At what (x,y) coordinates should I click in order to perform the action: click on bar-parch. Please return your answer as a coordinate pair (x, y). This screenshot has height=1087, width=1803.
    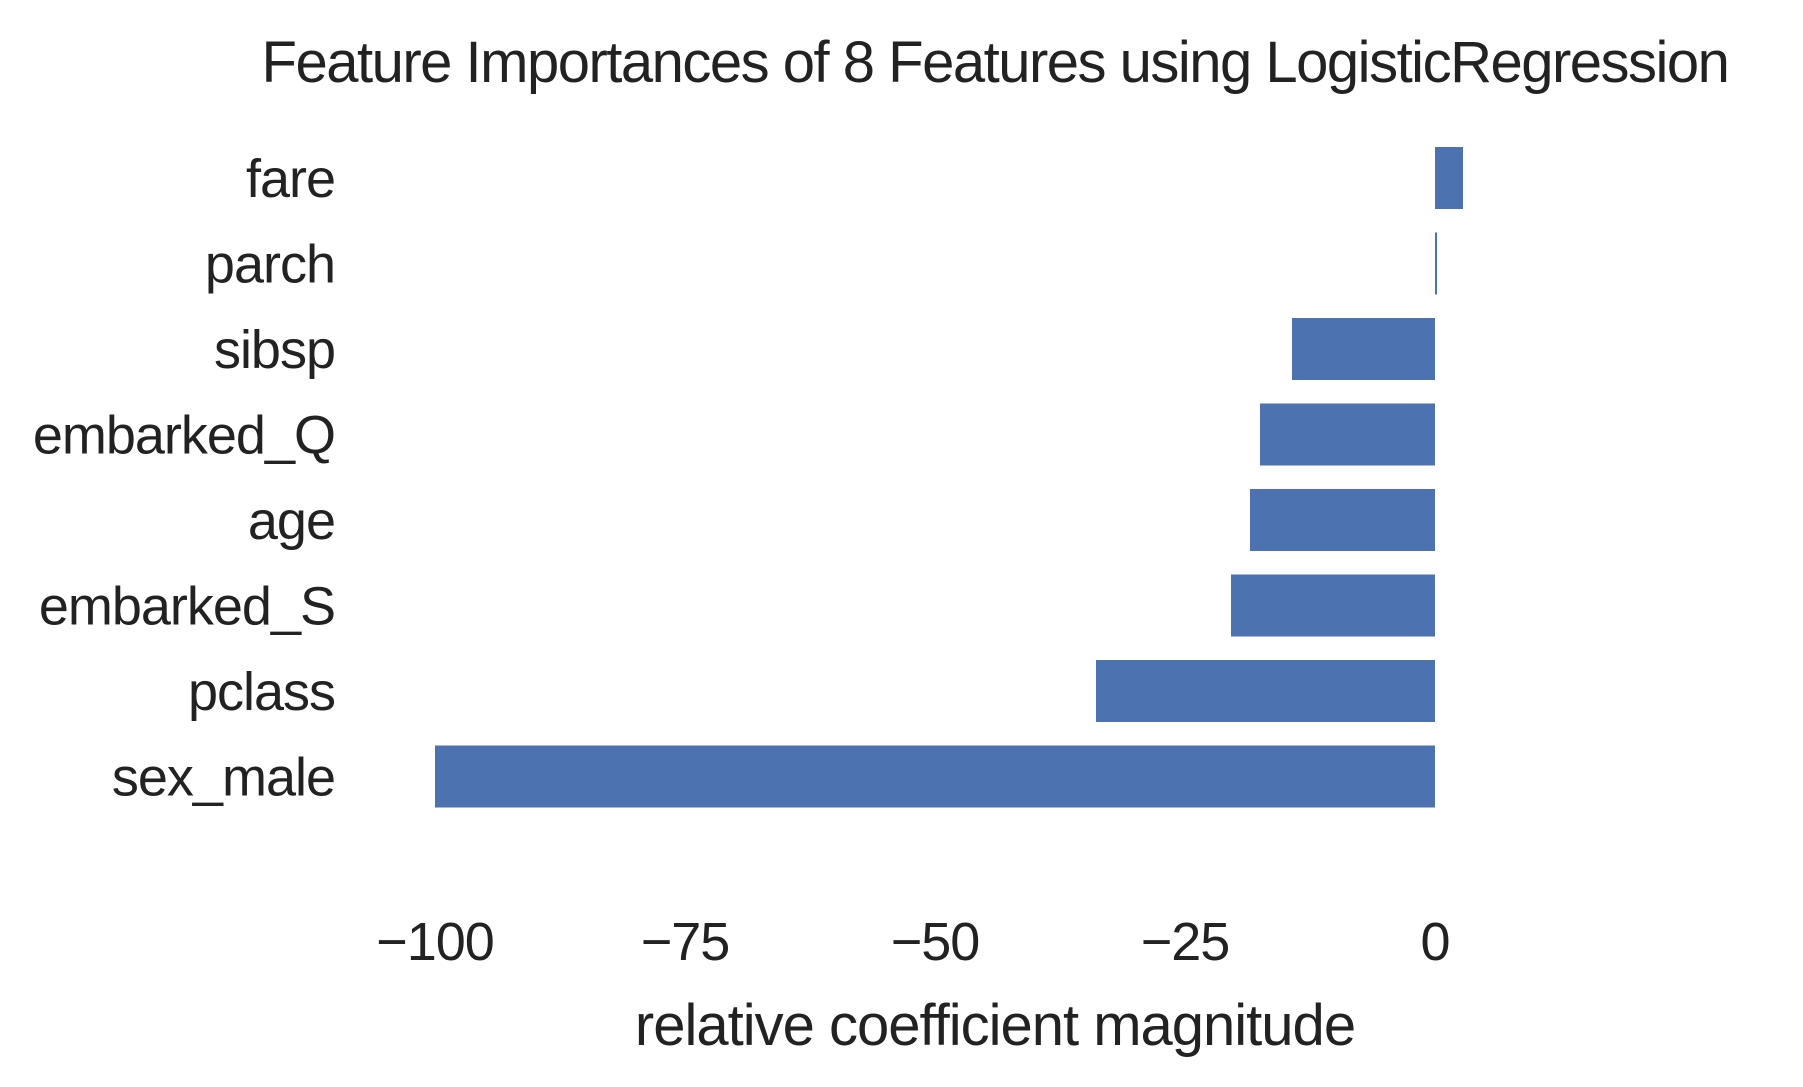
    Looking at the image, I should click on (1436, 263).